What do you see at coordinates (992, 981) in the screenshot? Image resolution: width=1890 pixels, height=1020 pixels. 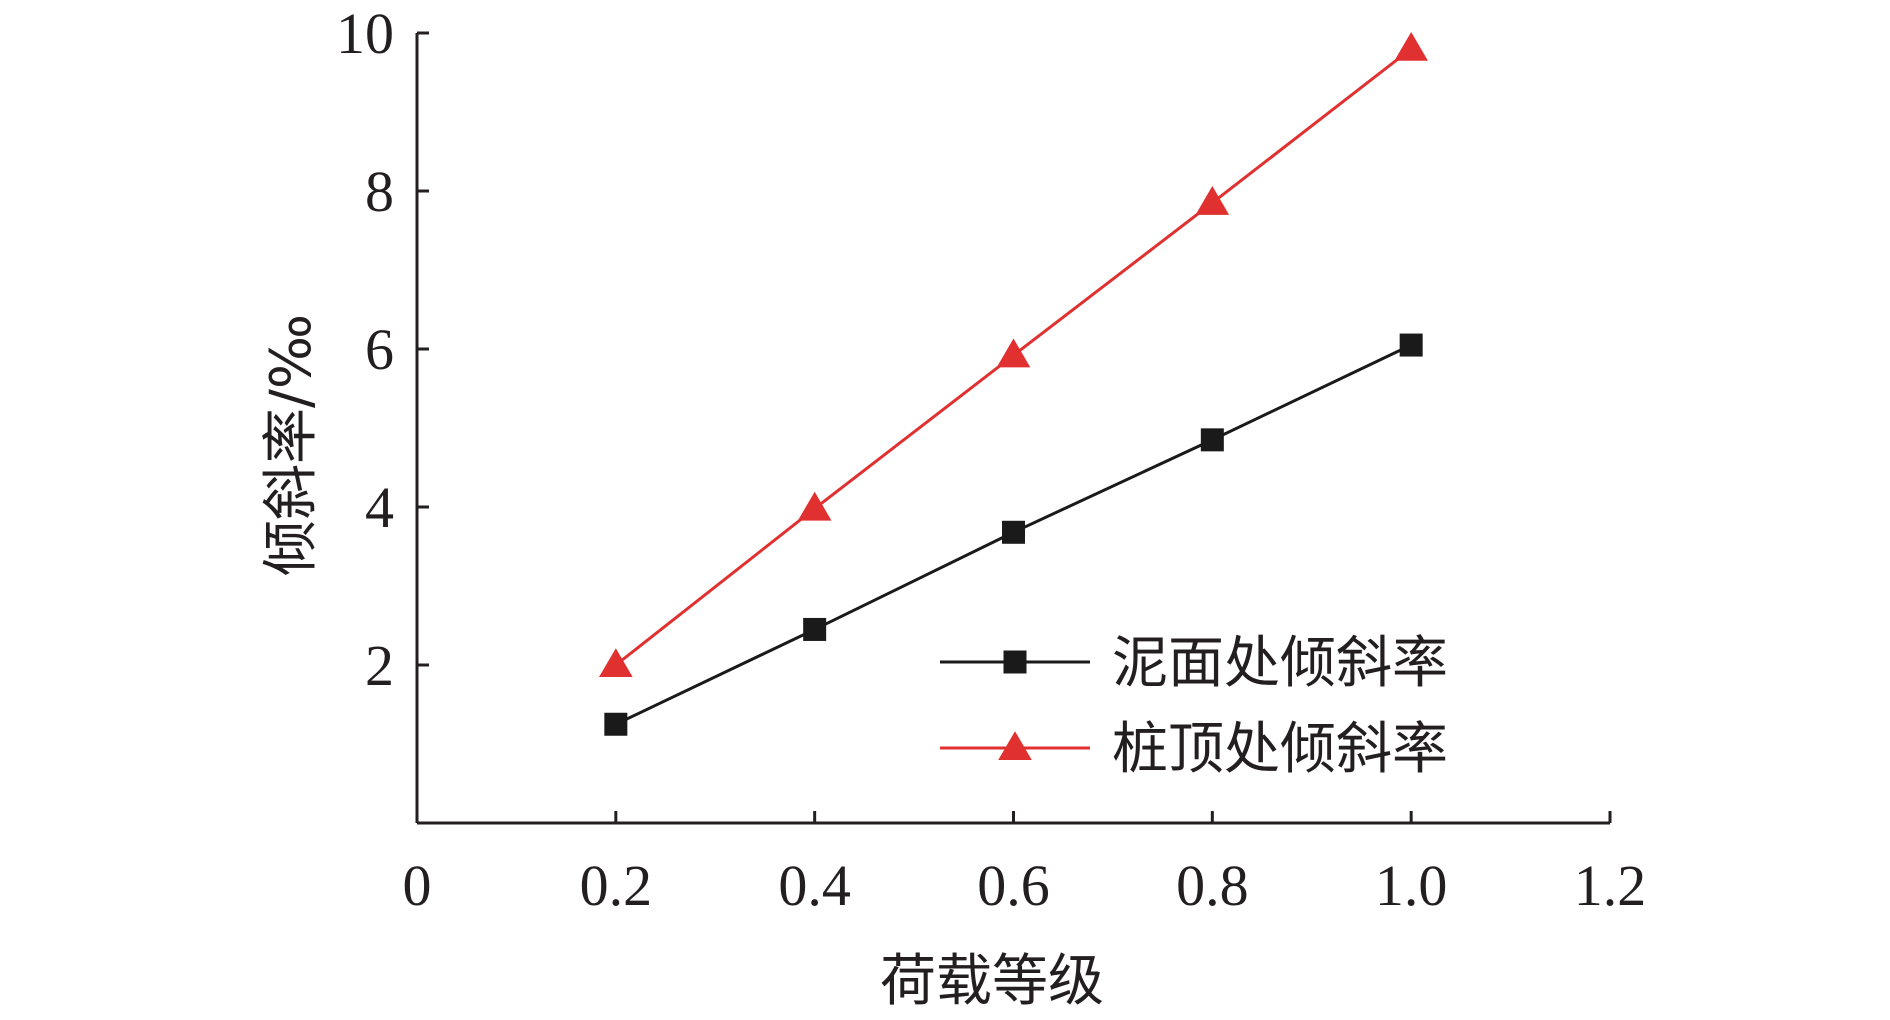 I see `x-axis-label: 荷载等级` at bounding box center [992, 981].